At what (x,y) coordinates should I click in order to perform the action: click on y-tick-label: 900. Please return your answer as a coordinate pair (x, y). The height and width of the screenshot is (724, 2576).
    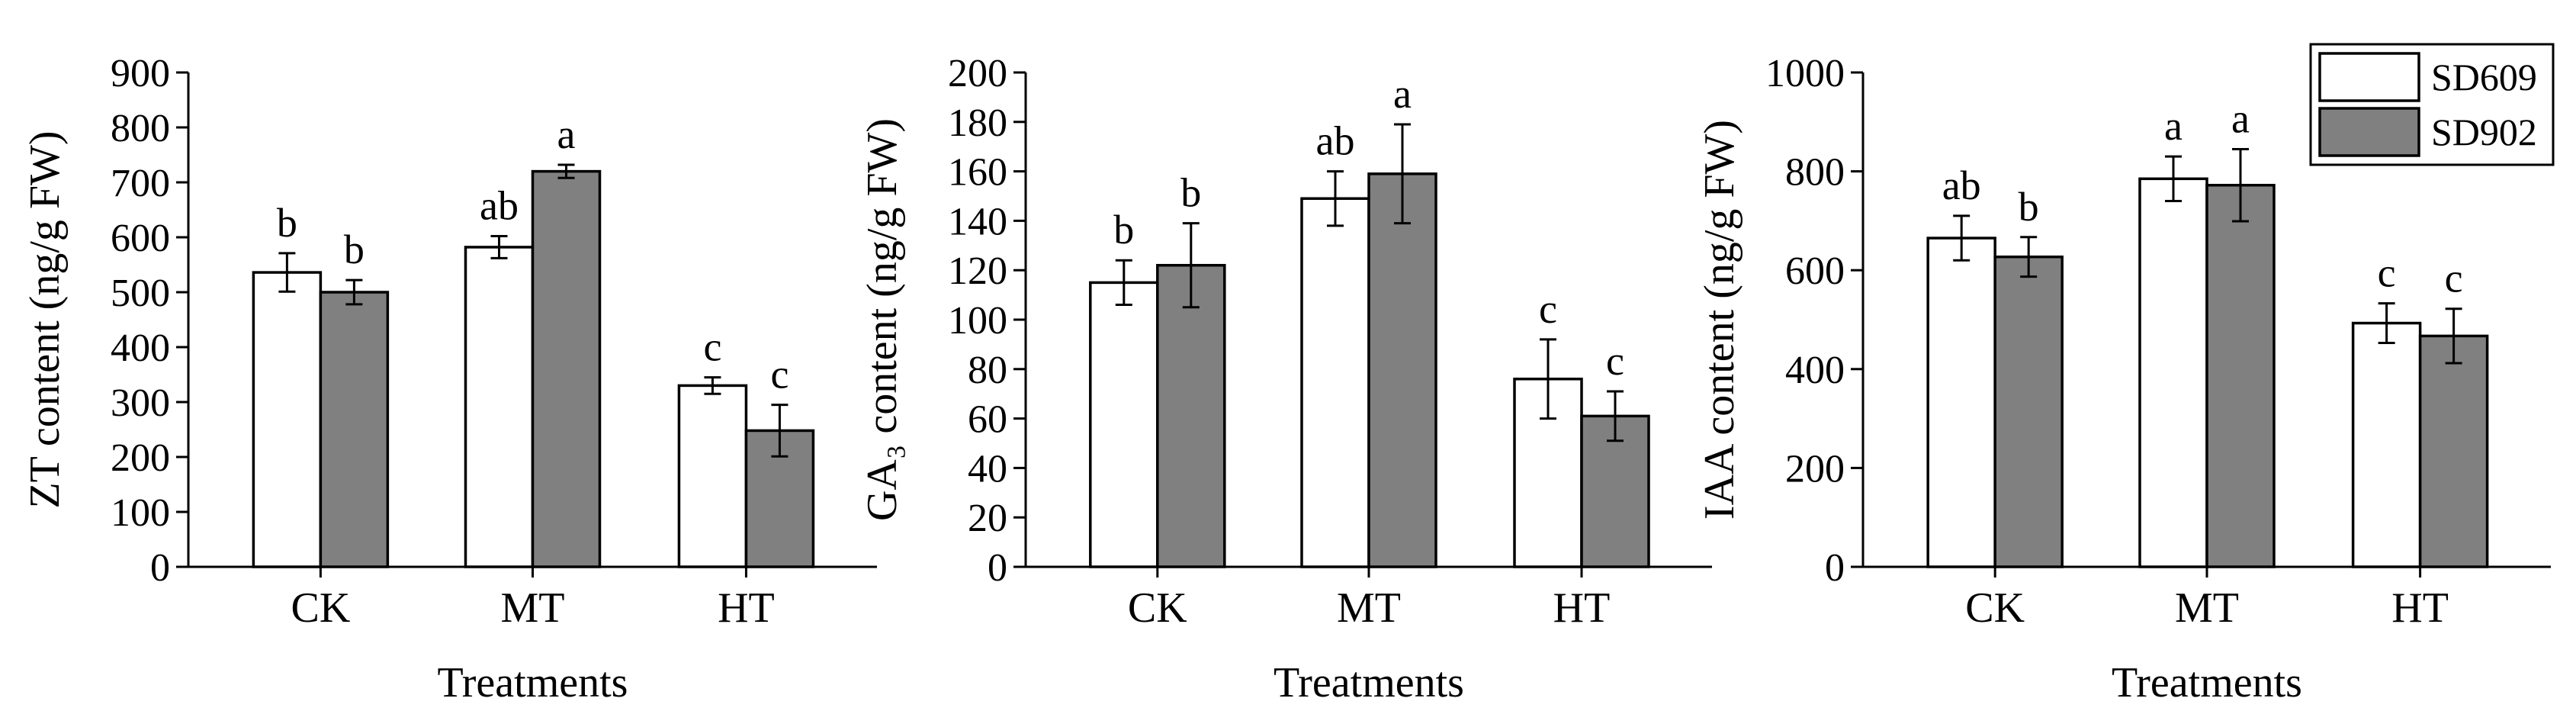
    Looking at the image, I should click on (140, 73).